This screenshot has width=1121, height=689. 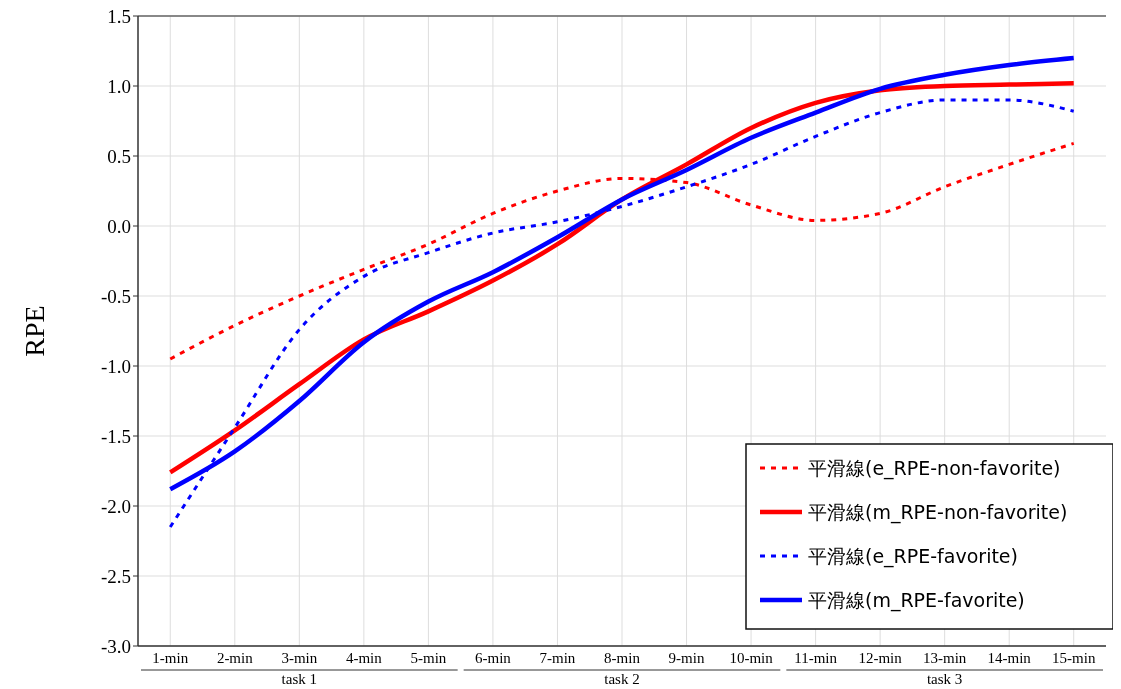 What do you see at coordinates (686, 658) in the screenshot?
I see `x-tick-label: 9-min` at bounding box center [686, 658].